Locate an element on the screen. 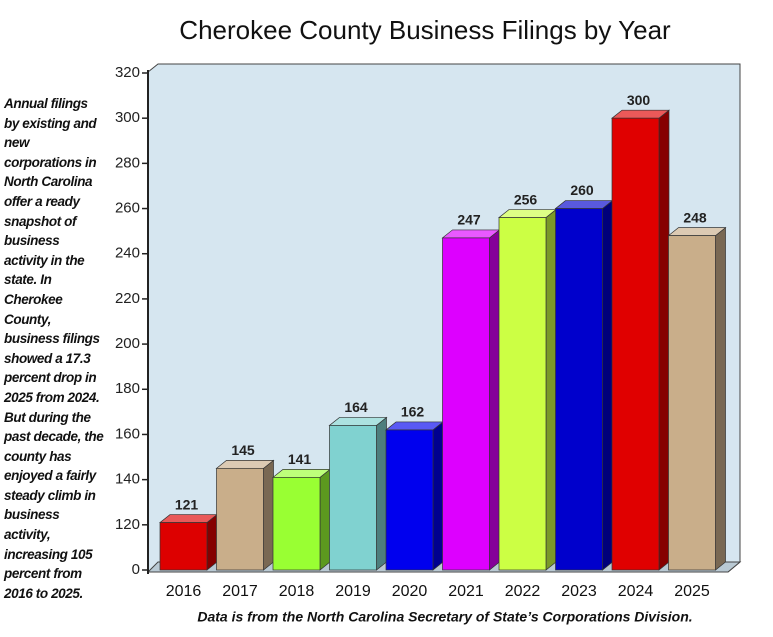 This screenshot has height=637, width=773. y-tick-label: 320 is located at coordinates (127, 72).